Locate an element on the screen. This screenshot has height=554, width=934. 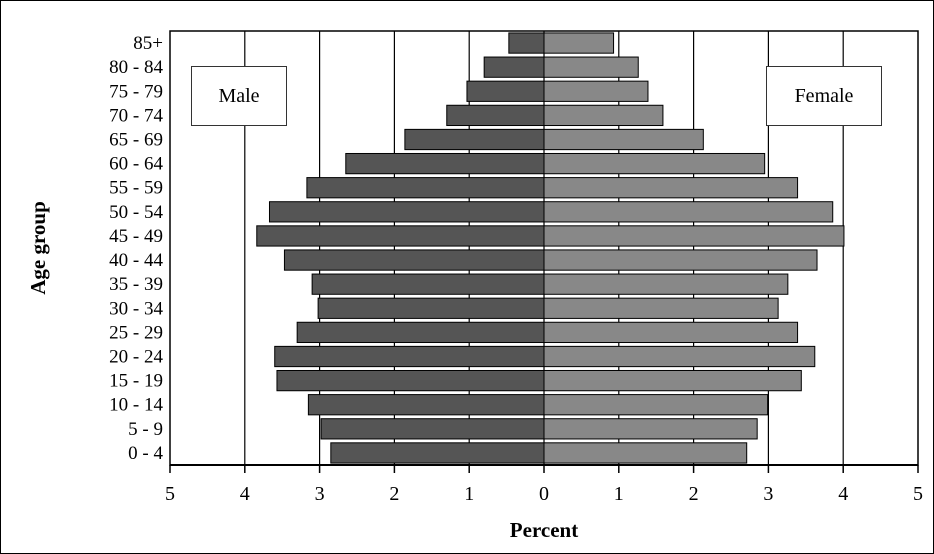
x-axis-title: Percent is located at coordinates (544, 530).